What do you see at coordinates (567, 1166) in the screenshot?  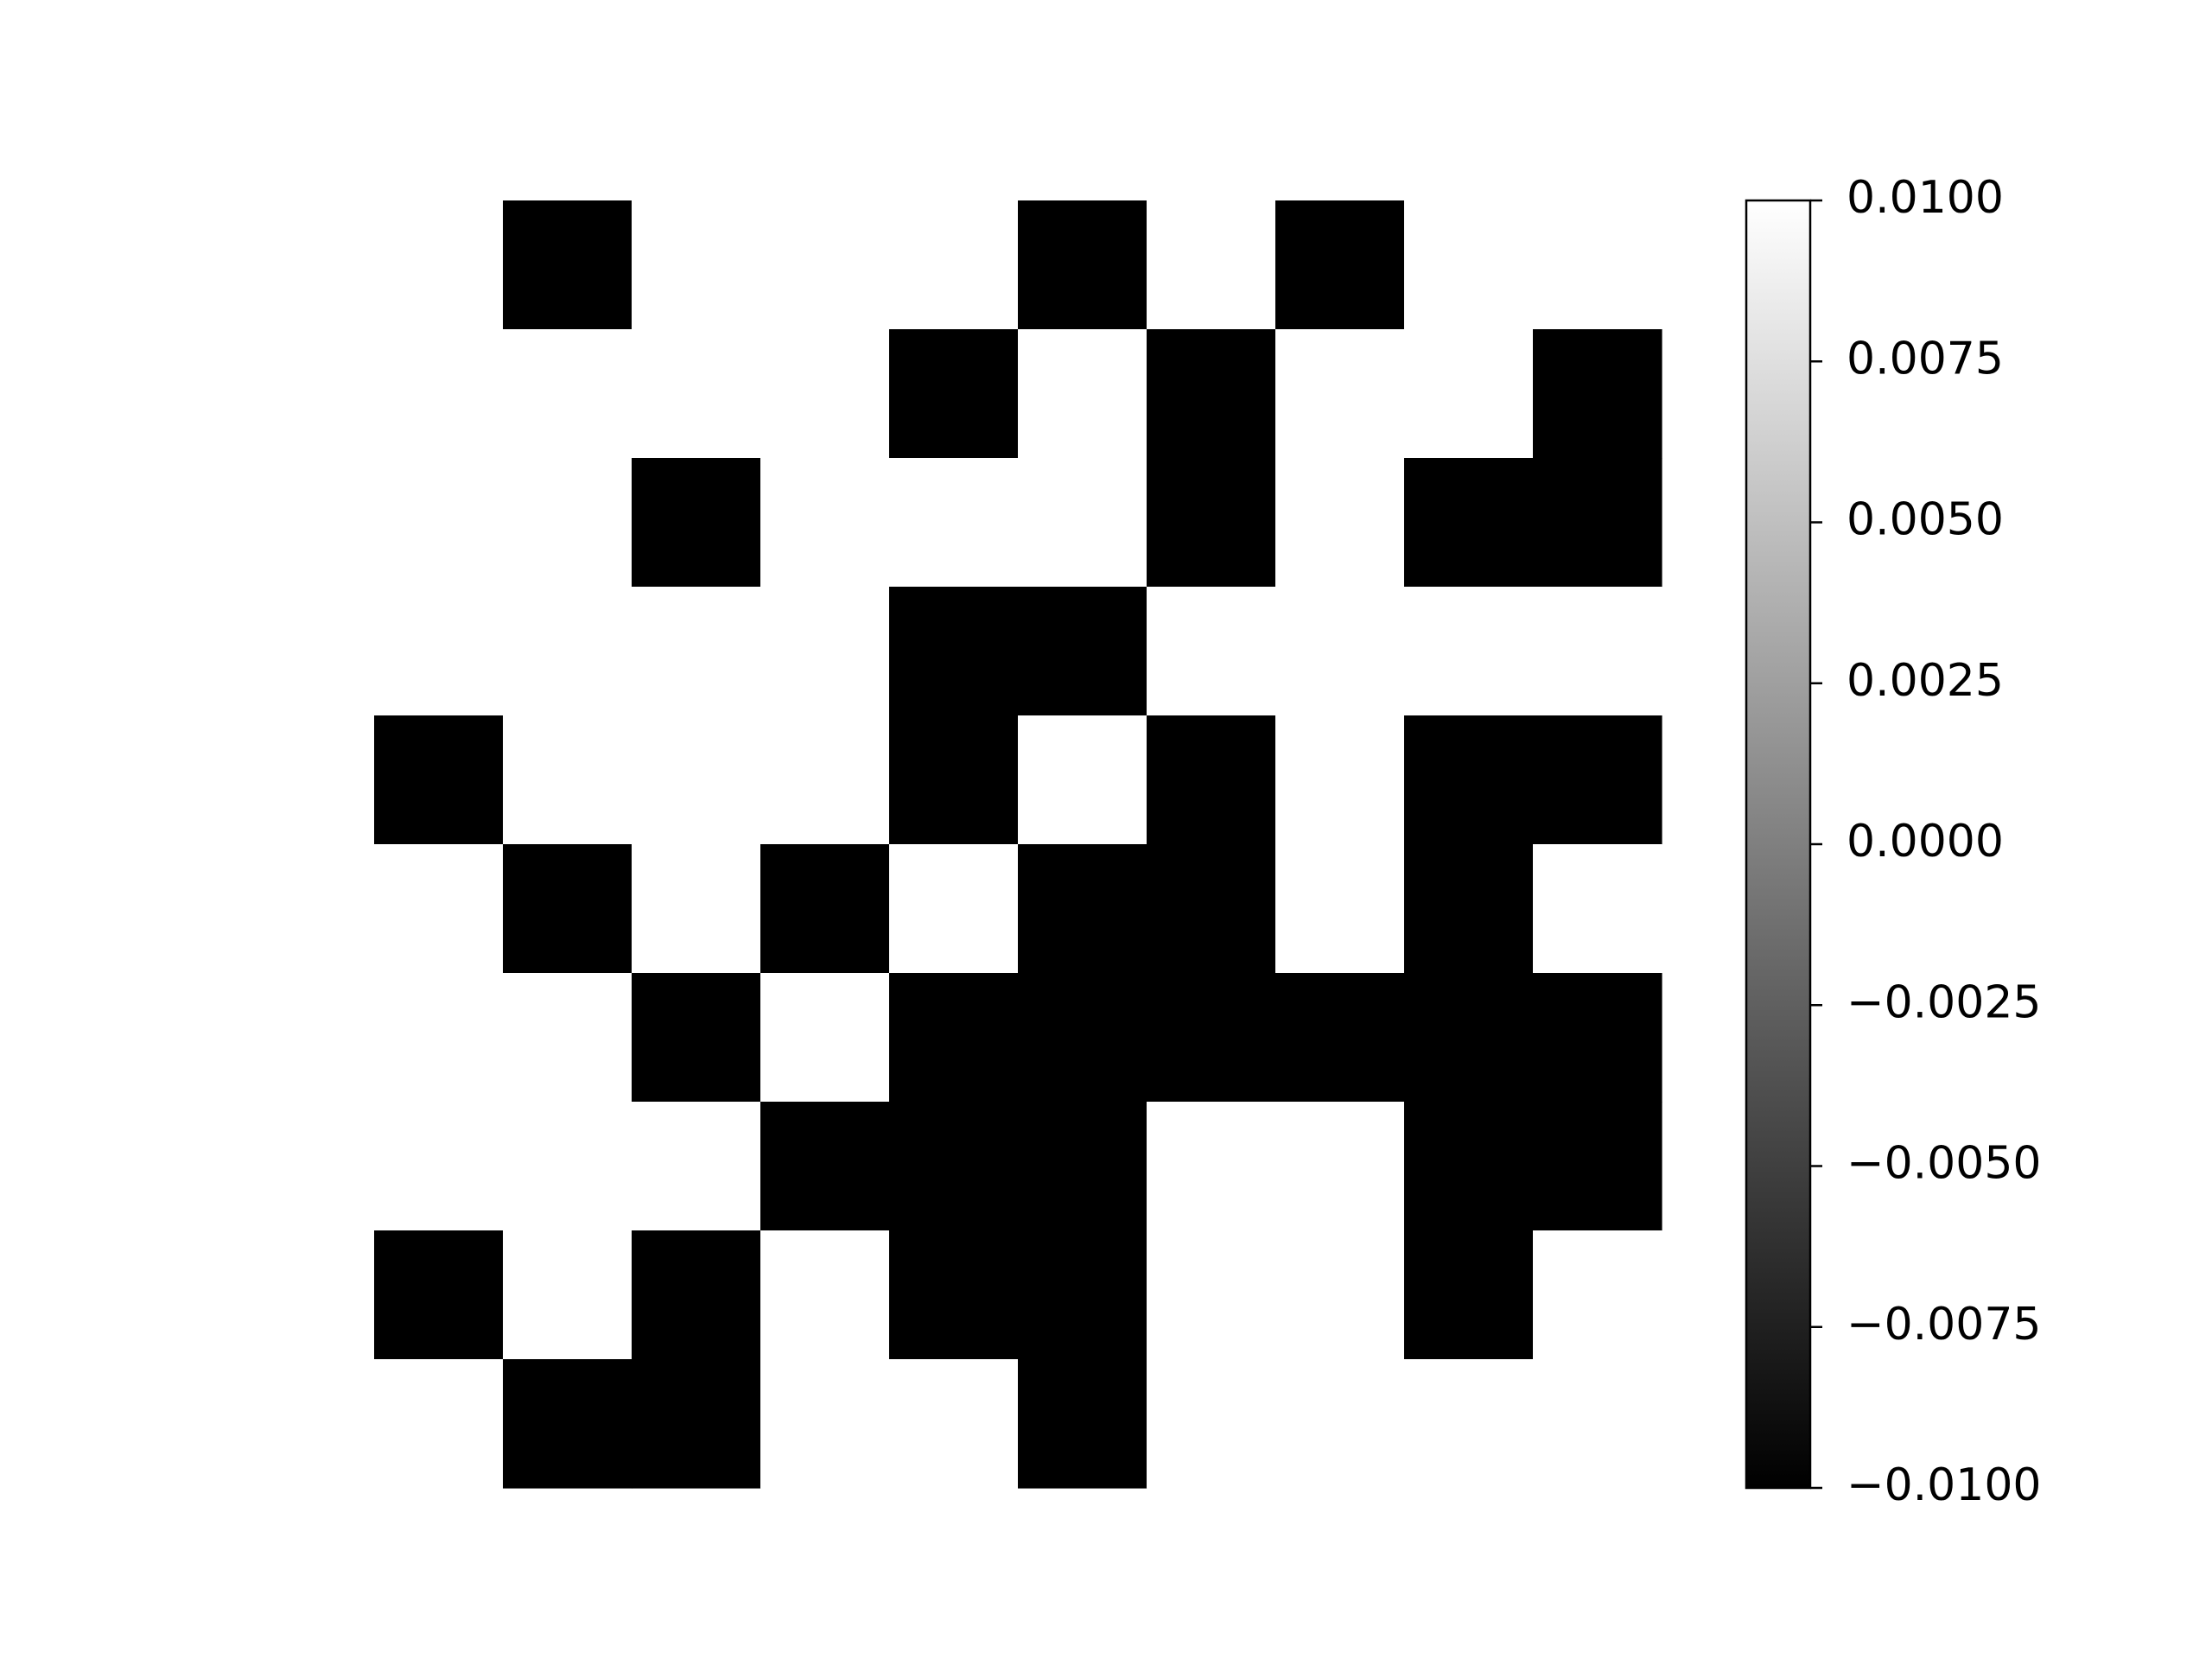 I see `heatmap-cell-r7-c1` at bounding box center [567, 1166].